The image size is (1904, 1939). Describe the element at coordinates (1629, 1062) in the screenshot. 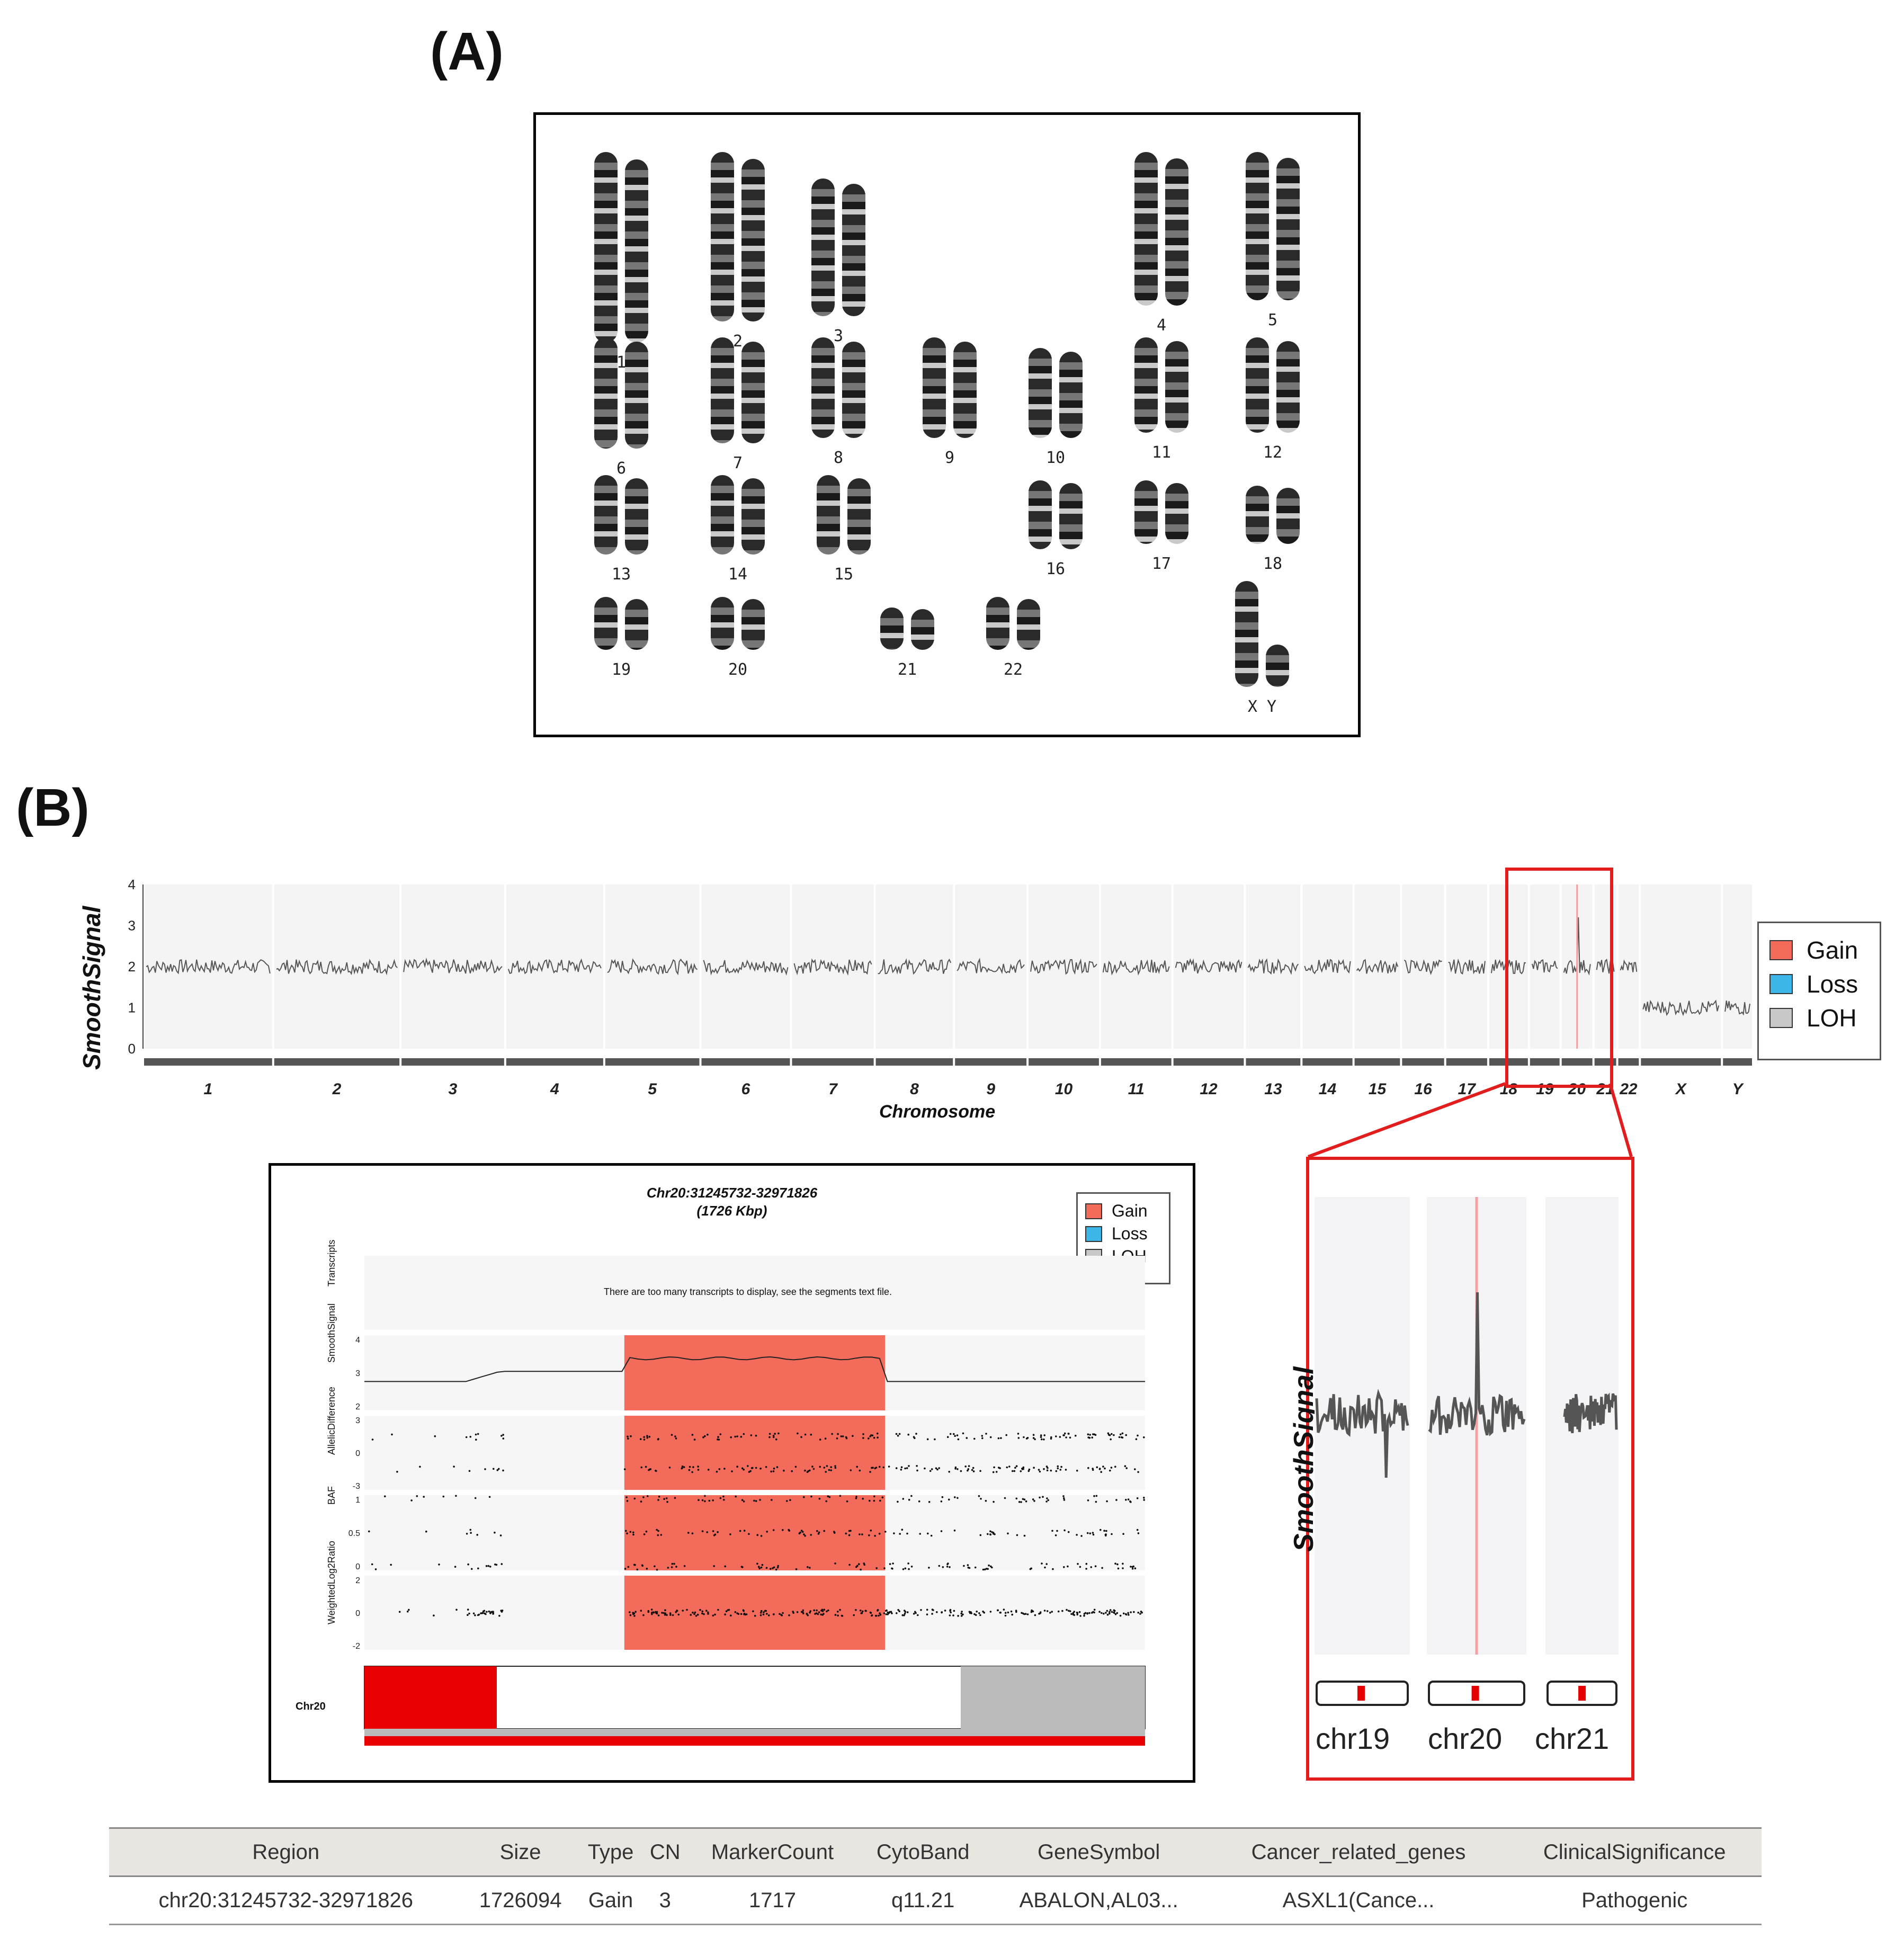

I see `ideogram` at that location.